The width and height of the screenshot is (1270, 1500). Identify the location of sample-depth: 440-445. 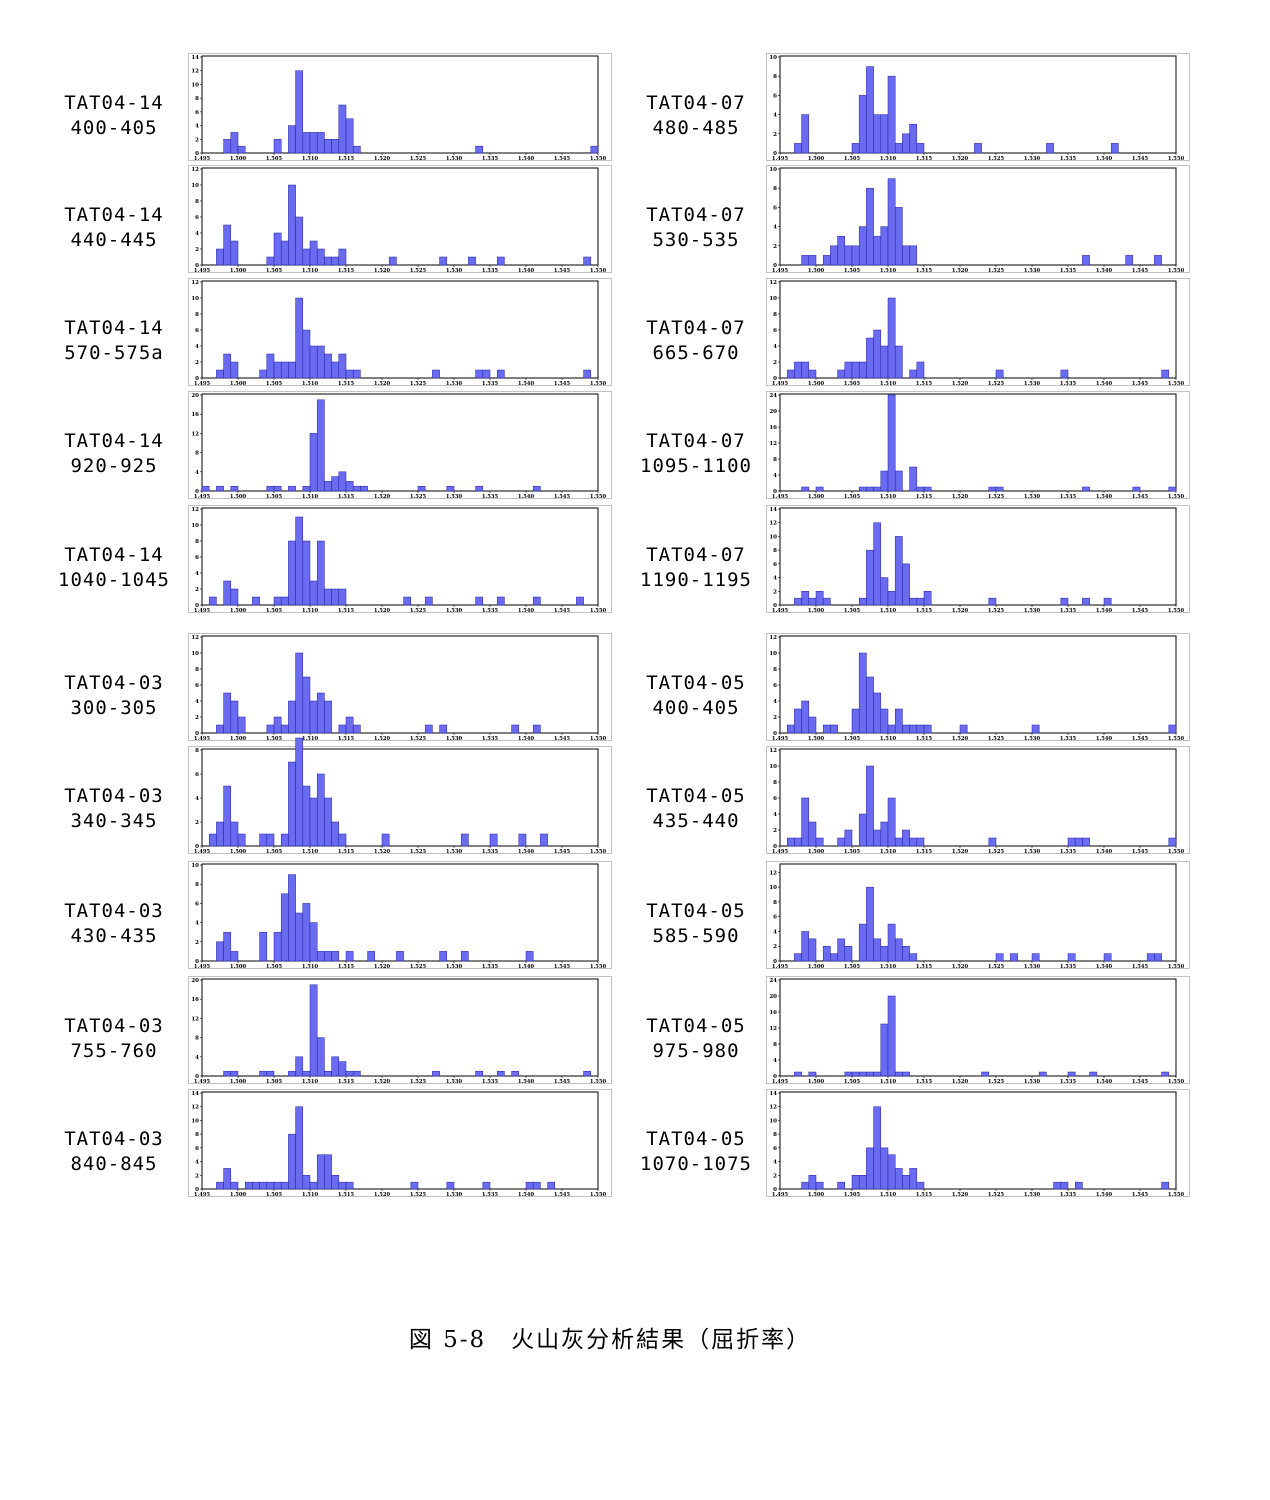
(114, 240).